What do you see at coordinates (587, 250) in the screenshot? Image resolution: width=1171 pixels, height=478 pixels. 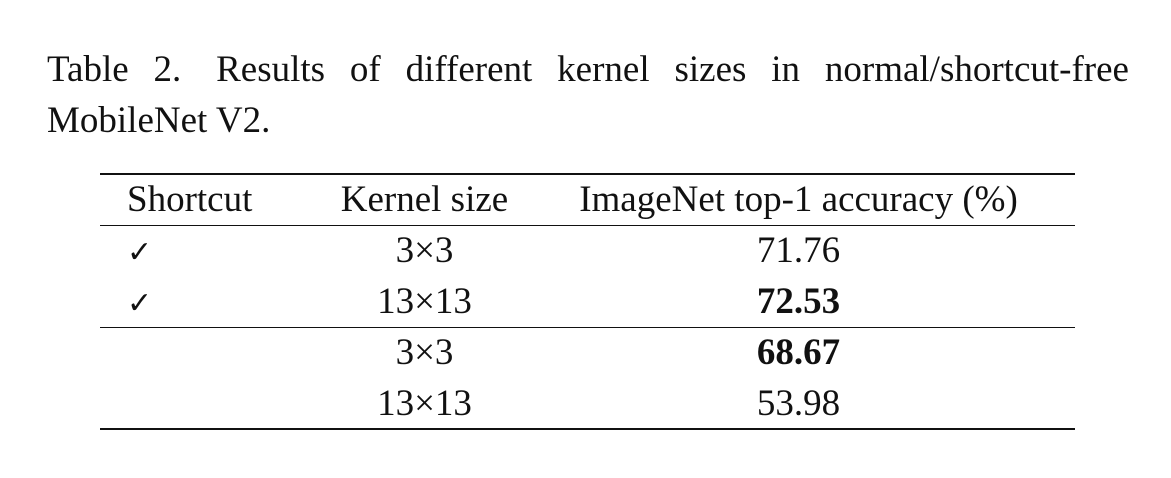 I see `table-row: ✓ 3×3 71.76` at bounding box center [587, 250].